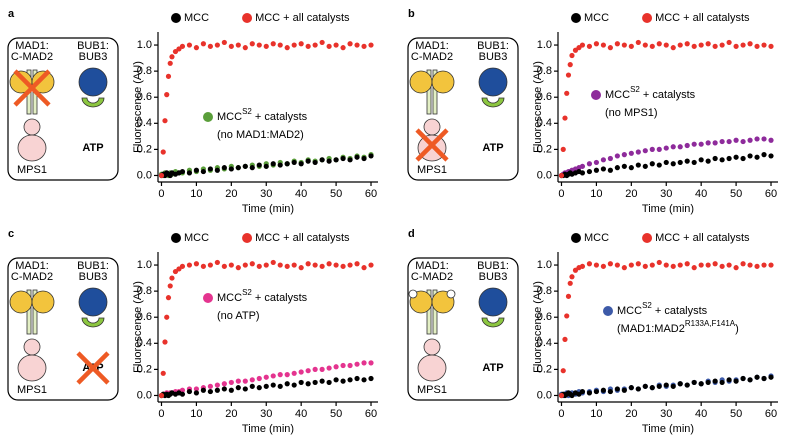 This screenshot has width=800, height=438. What do you see at coordinates (668, 429) in the screenshot?
I see `x-axis-title: Time (min)` at bounding box center [668, 429].